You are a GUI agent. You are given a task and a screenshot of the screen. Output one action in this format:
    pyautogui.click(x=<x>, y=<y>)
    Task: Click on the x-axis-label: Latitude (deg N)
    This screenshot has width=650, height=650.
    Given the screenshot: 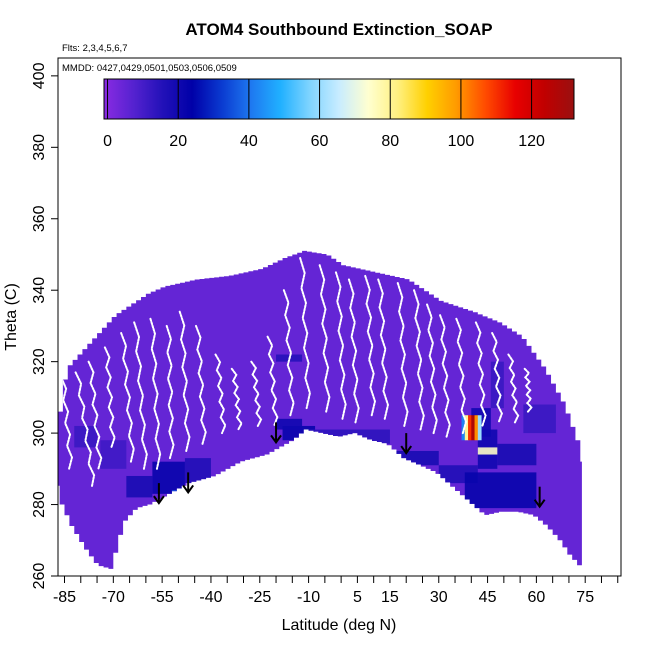 What is the action you would take?
    pyautogui.click(x=339, y=625)
    